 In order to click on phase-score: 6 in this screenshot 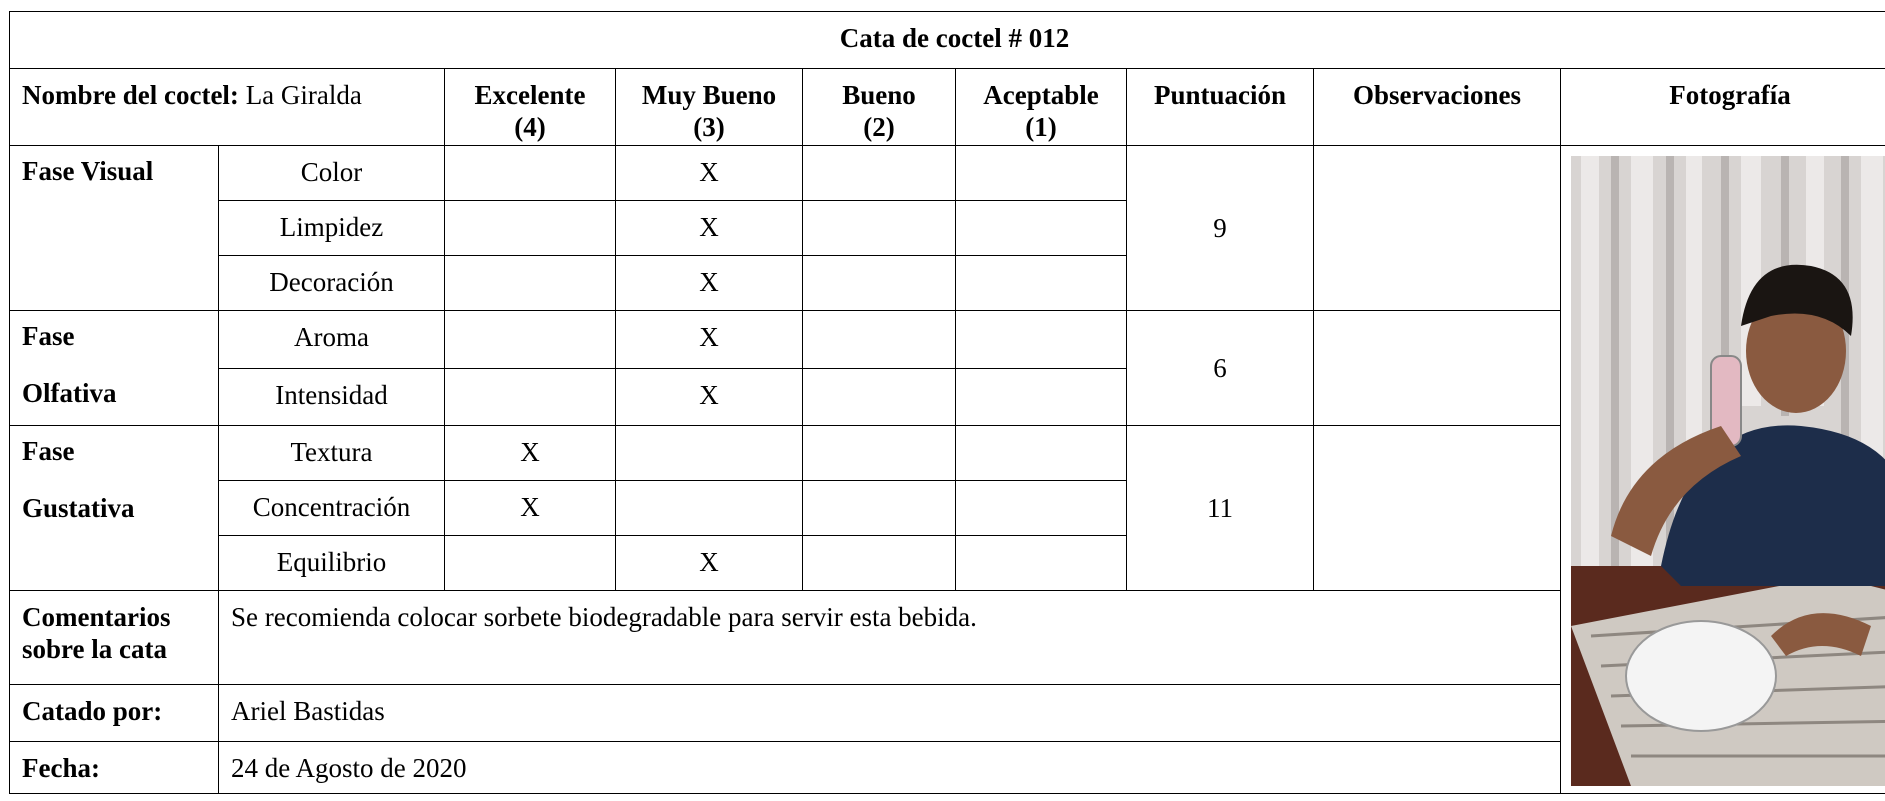, I will do `click(1220, 368)`.